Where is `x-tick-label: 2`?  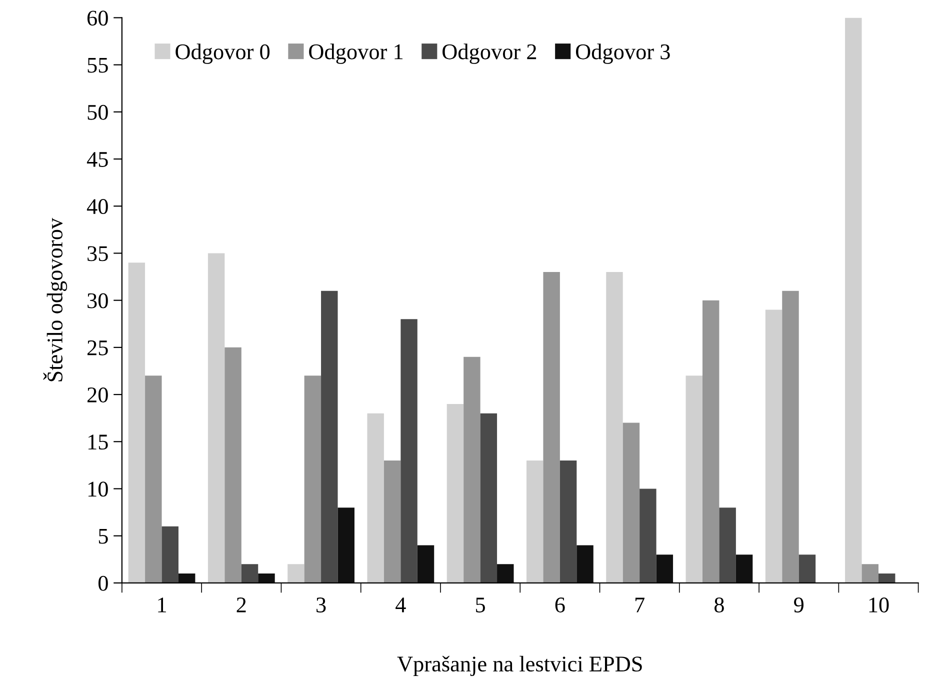 x-tick-label: 2 is located at coordinates (241, 605).